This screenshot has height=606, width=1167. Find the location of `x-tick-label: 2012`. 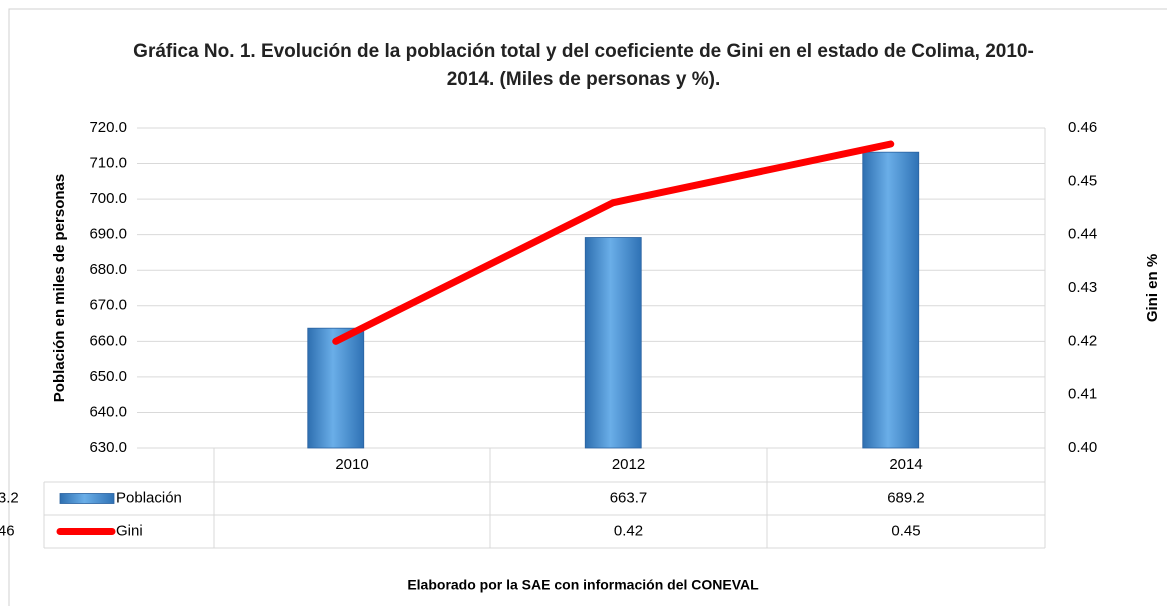

x-tick-label: 2012 is located at coordinates (628, 464).